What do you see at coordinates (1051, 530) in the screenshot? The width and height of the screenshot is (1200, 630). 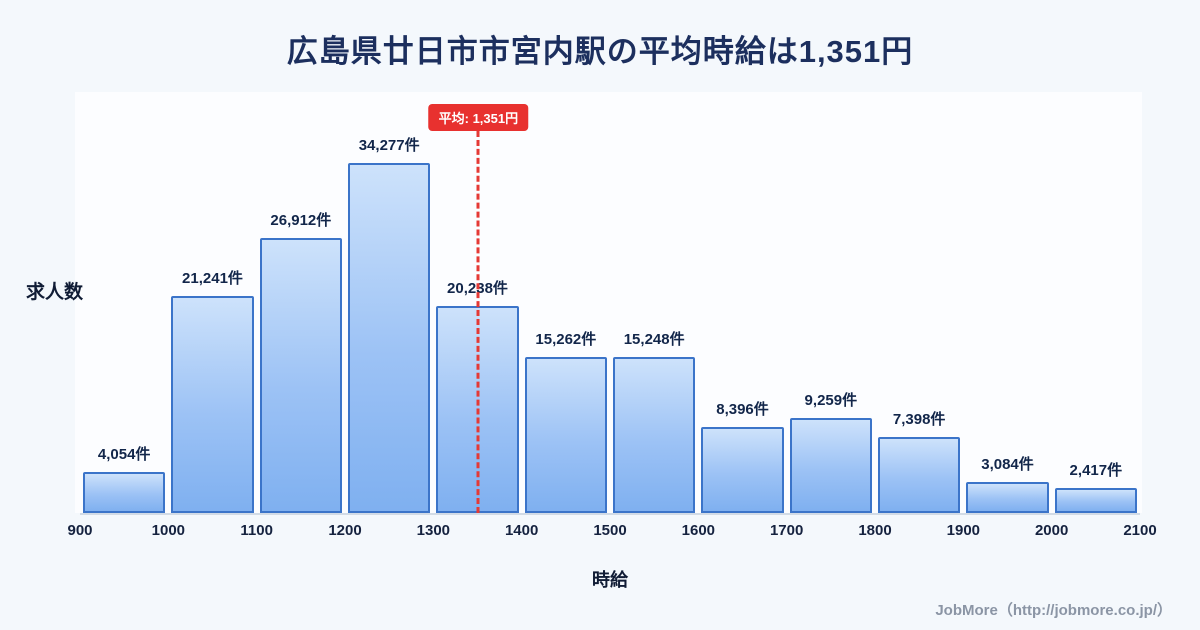 I see `x-tick-label: 2000` at bounding box center [1051, 530].